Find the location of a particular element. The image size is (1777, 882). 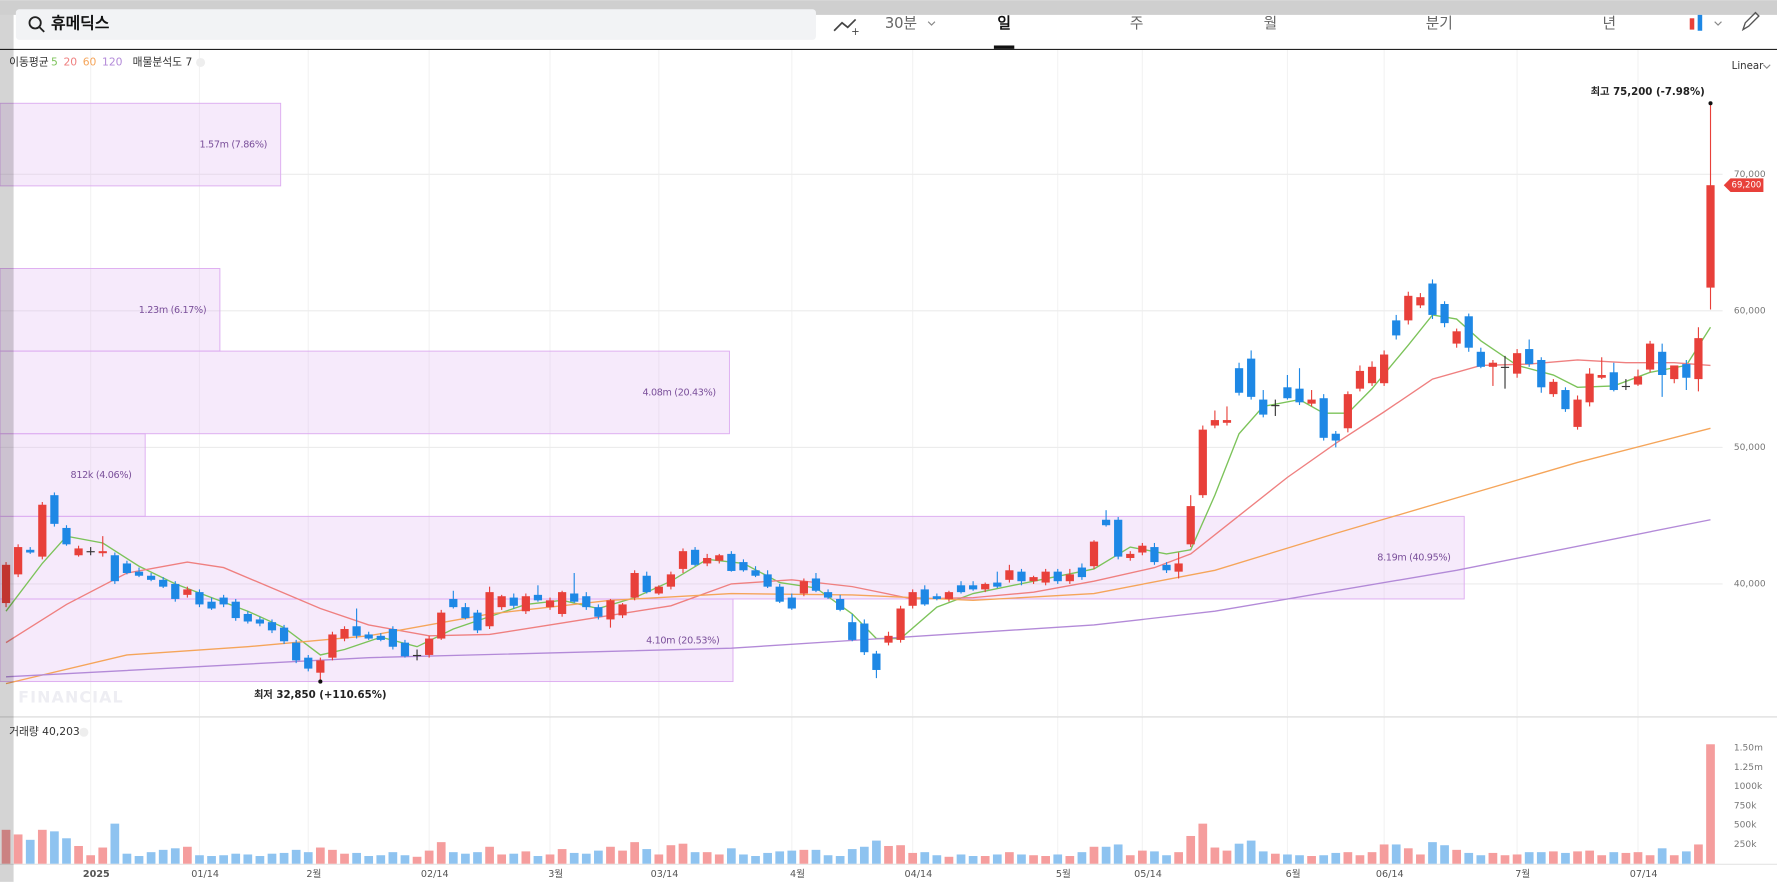

volume-legend: 거래량 40,203 is located at coordinates (44, 731).